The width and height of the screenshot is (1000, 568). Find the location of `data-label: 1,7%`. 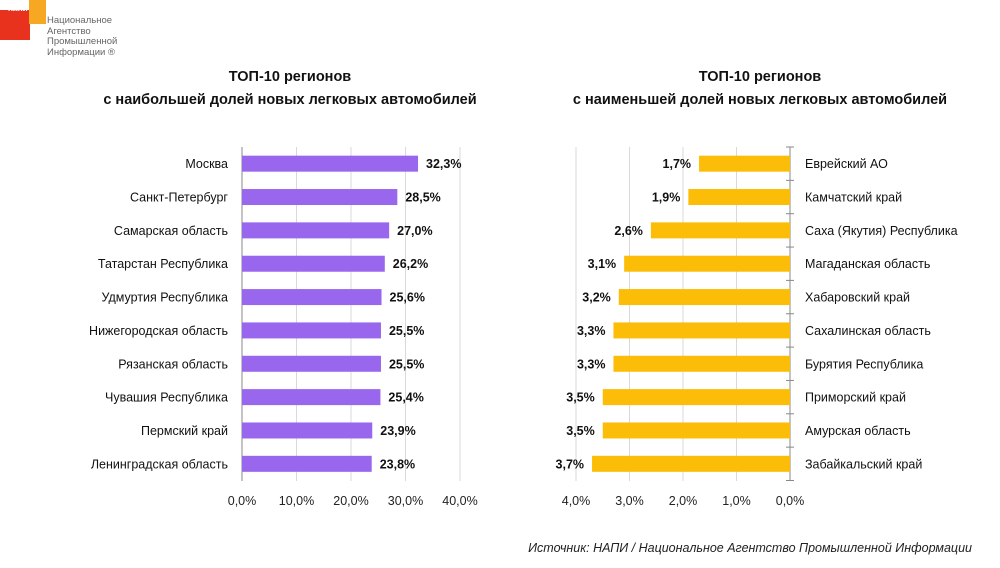

data-label: 1,7% is located at coordinates (677, 164).